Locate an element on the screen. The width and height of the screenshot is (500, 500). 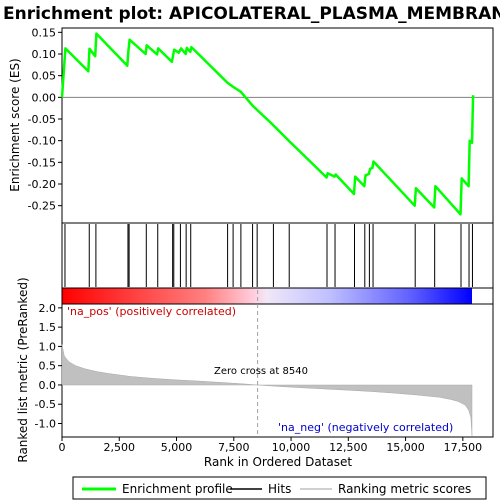
legend-hits-label: Hits is located at coordinates (279, 489).